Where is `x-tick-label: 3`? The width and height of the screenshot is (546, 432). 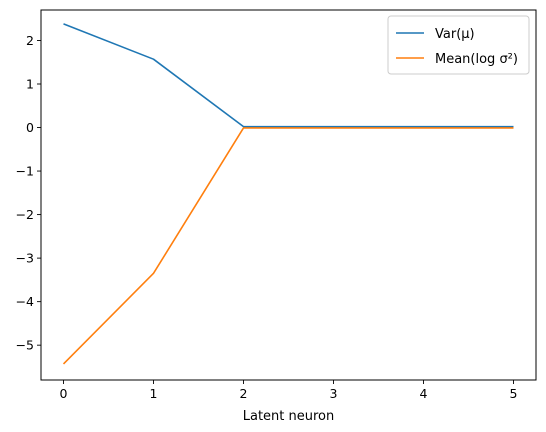
x-tick-label: 3 is located at coordinates (334, 393).